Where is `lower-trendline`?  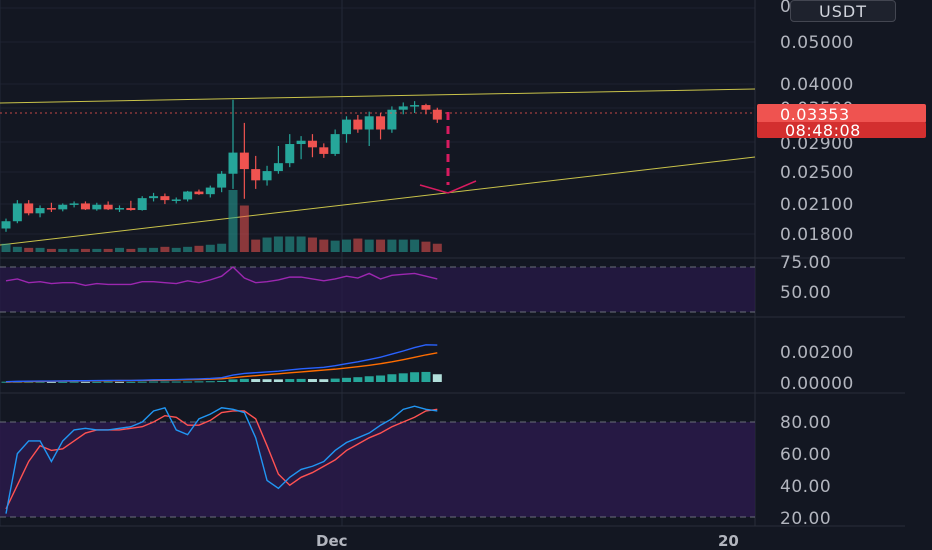 lower-trendline is located at coordinates (378, 201).